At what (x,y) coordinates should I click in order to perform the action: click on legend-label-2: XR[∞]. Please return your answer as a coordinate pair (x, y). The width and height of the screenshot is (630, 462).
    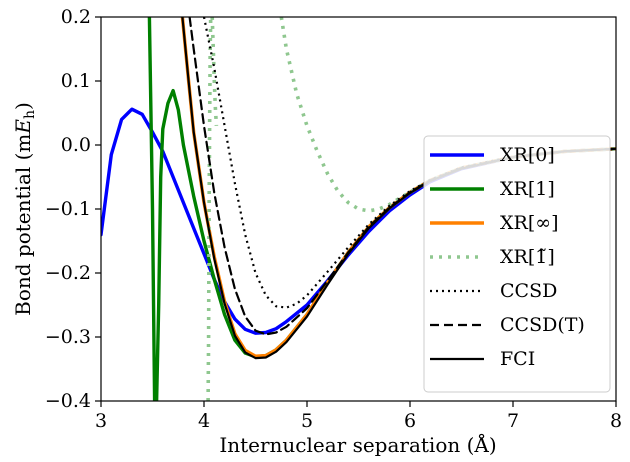
    Looking at the image, I should click on (529, 223).